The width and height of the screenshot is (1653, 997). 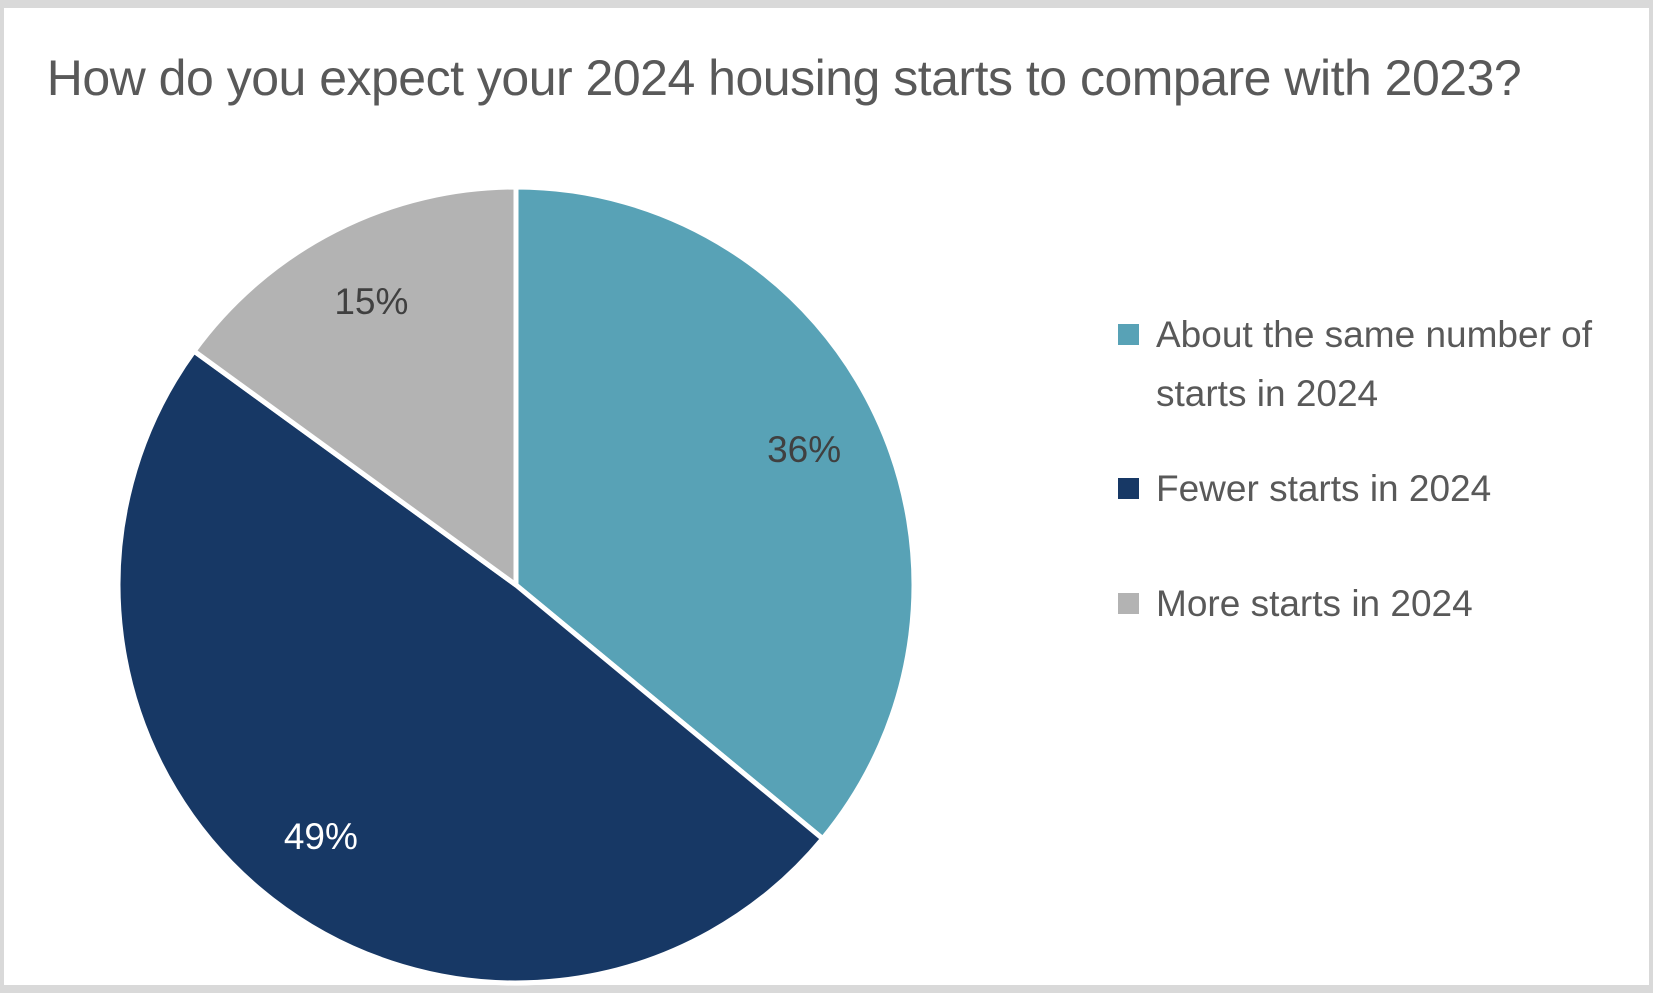 I want to click on legend-item-label: More starts in 2024, so click(x=1314, y=603).